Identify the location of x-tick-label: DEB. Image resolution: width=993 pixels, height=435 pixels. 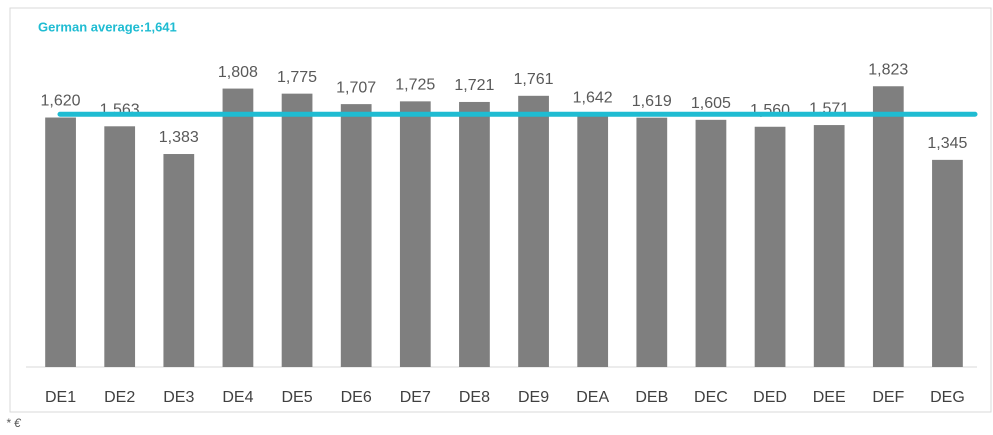
(651, 397).